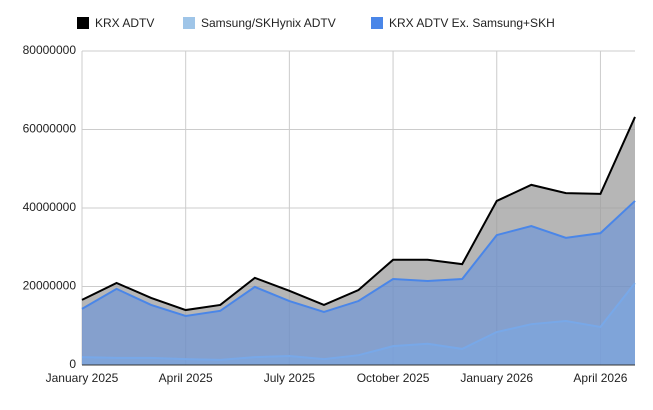  I want to click on legend-label: KRX ADTV, so click(124, 23).